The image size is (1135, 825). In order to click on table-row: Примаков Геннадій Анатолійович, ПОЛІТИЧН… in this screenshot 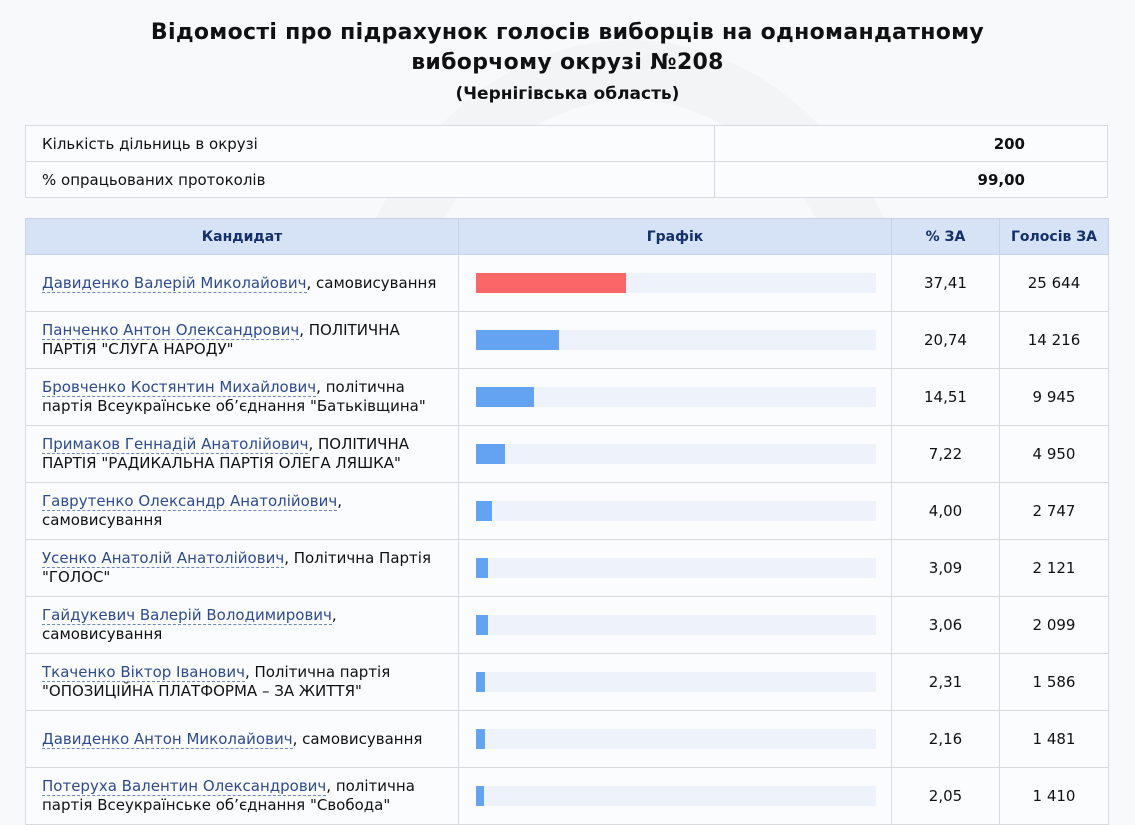, I will do `click(567, 454)`.